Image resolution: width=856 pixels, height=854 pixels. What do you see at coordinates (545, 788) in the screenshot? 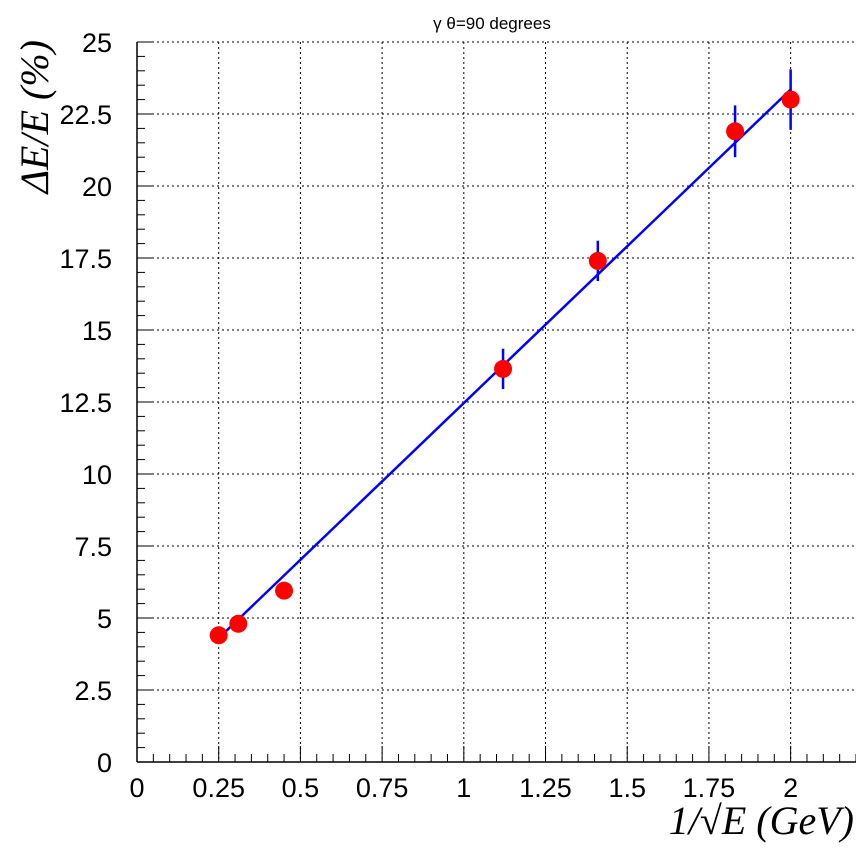
I see `x-tick-label: 1.25` at bounding box center [545, 788].